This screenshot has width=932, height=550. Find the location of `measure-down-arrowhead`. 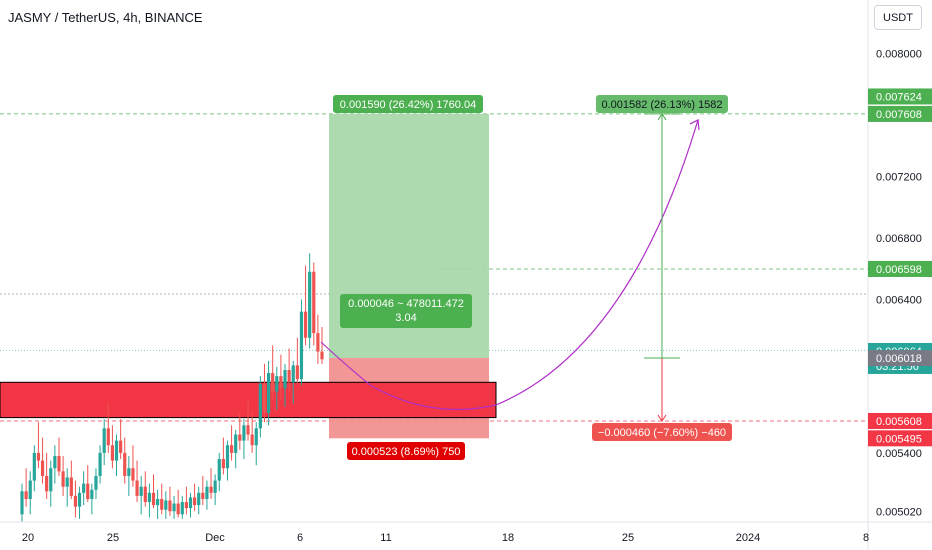

measure-down-arrowhead is located at coordinates (662, 418).